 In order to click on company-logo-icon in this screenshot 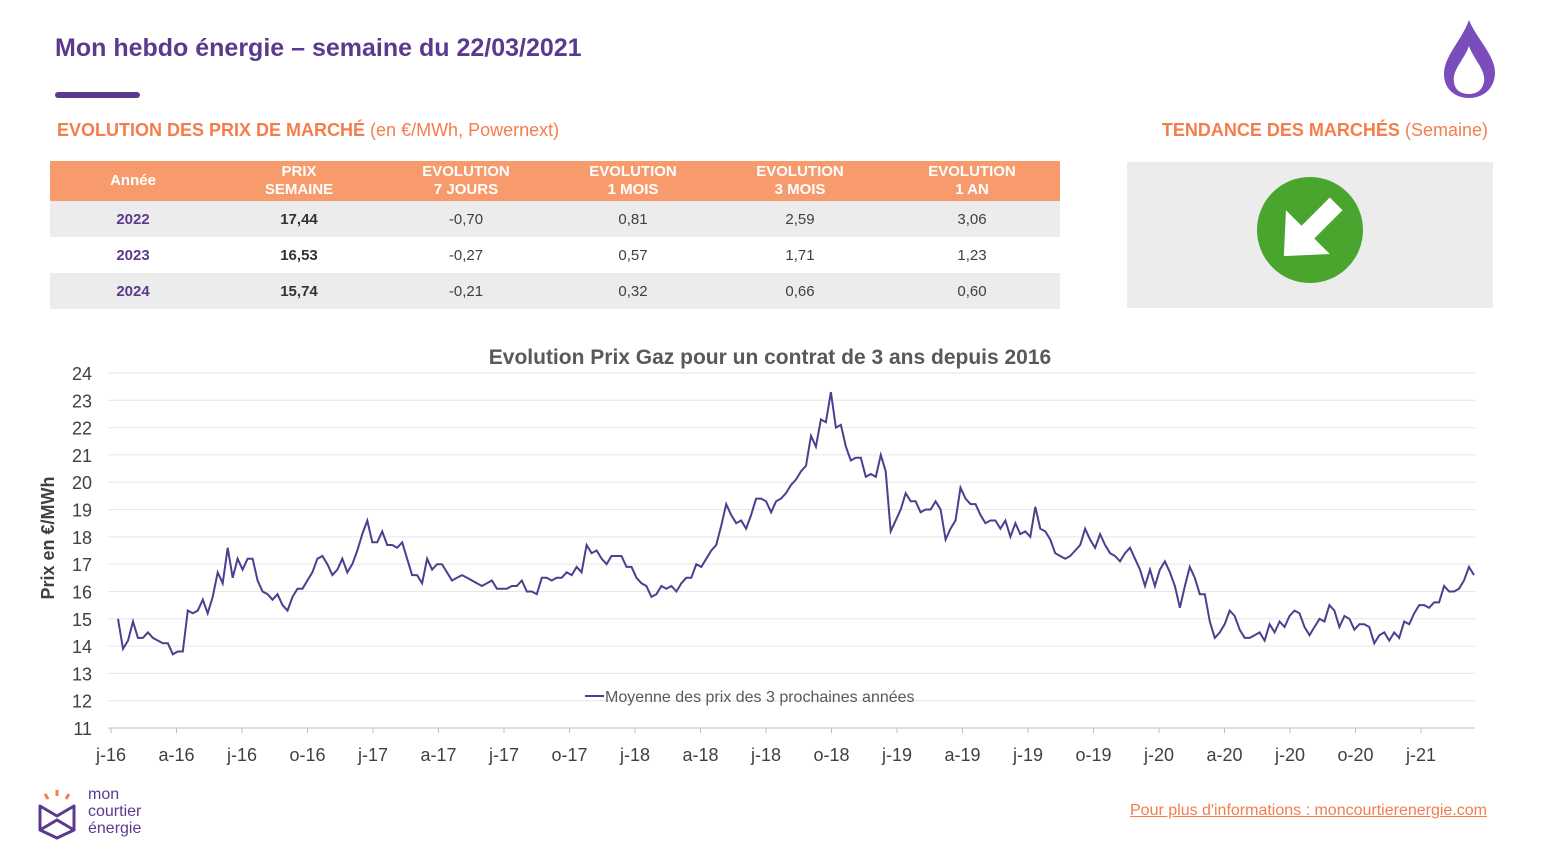, I will do `click(57, 815)`.